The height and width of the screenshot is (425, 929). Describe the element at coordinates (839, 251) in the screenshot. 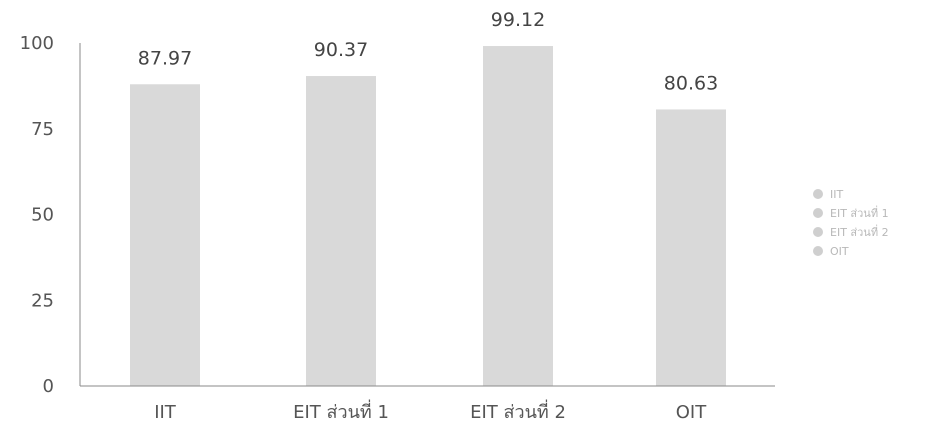

I see `legend-label: OIT` at that location.